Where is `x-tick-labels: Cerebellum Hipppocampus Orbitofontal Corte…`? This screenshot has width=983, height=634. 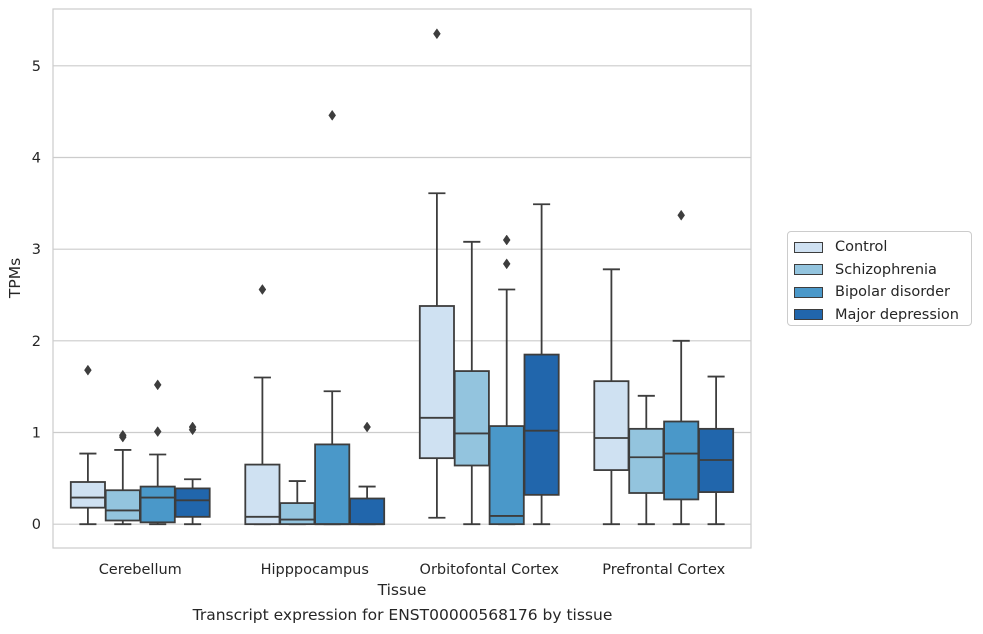 x-tick-labels: Cerebellum Hipppocampus Orbitofontal Corte… is located at coordinates (412, 570).